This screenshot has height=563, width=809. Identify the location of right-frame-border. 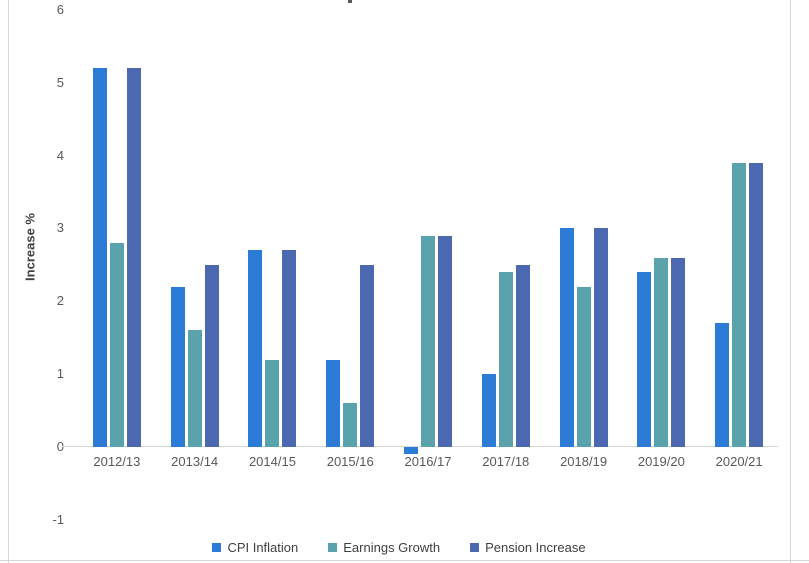
(790, 281).